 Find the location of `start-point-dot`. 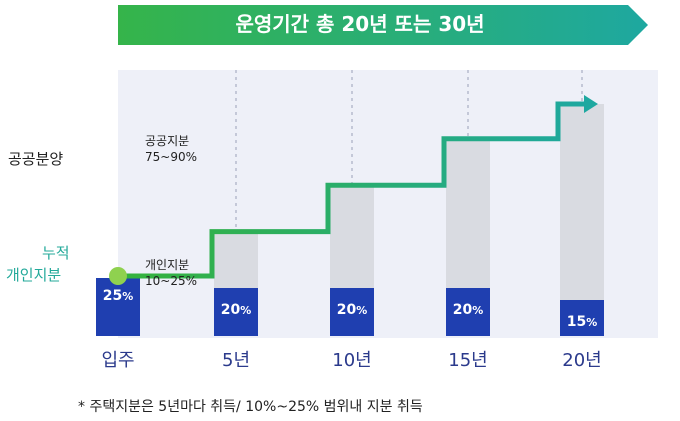

start-point-dot is located at coordinates (118, 276).